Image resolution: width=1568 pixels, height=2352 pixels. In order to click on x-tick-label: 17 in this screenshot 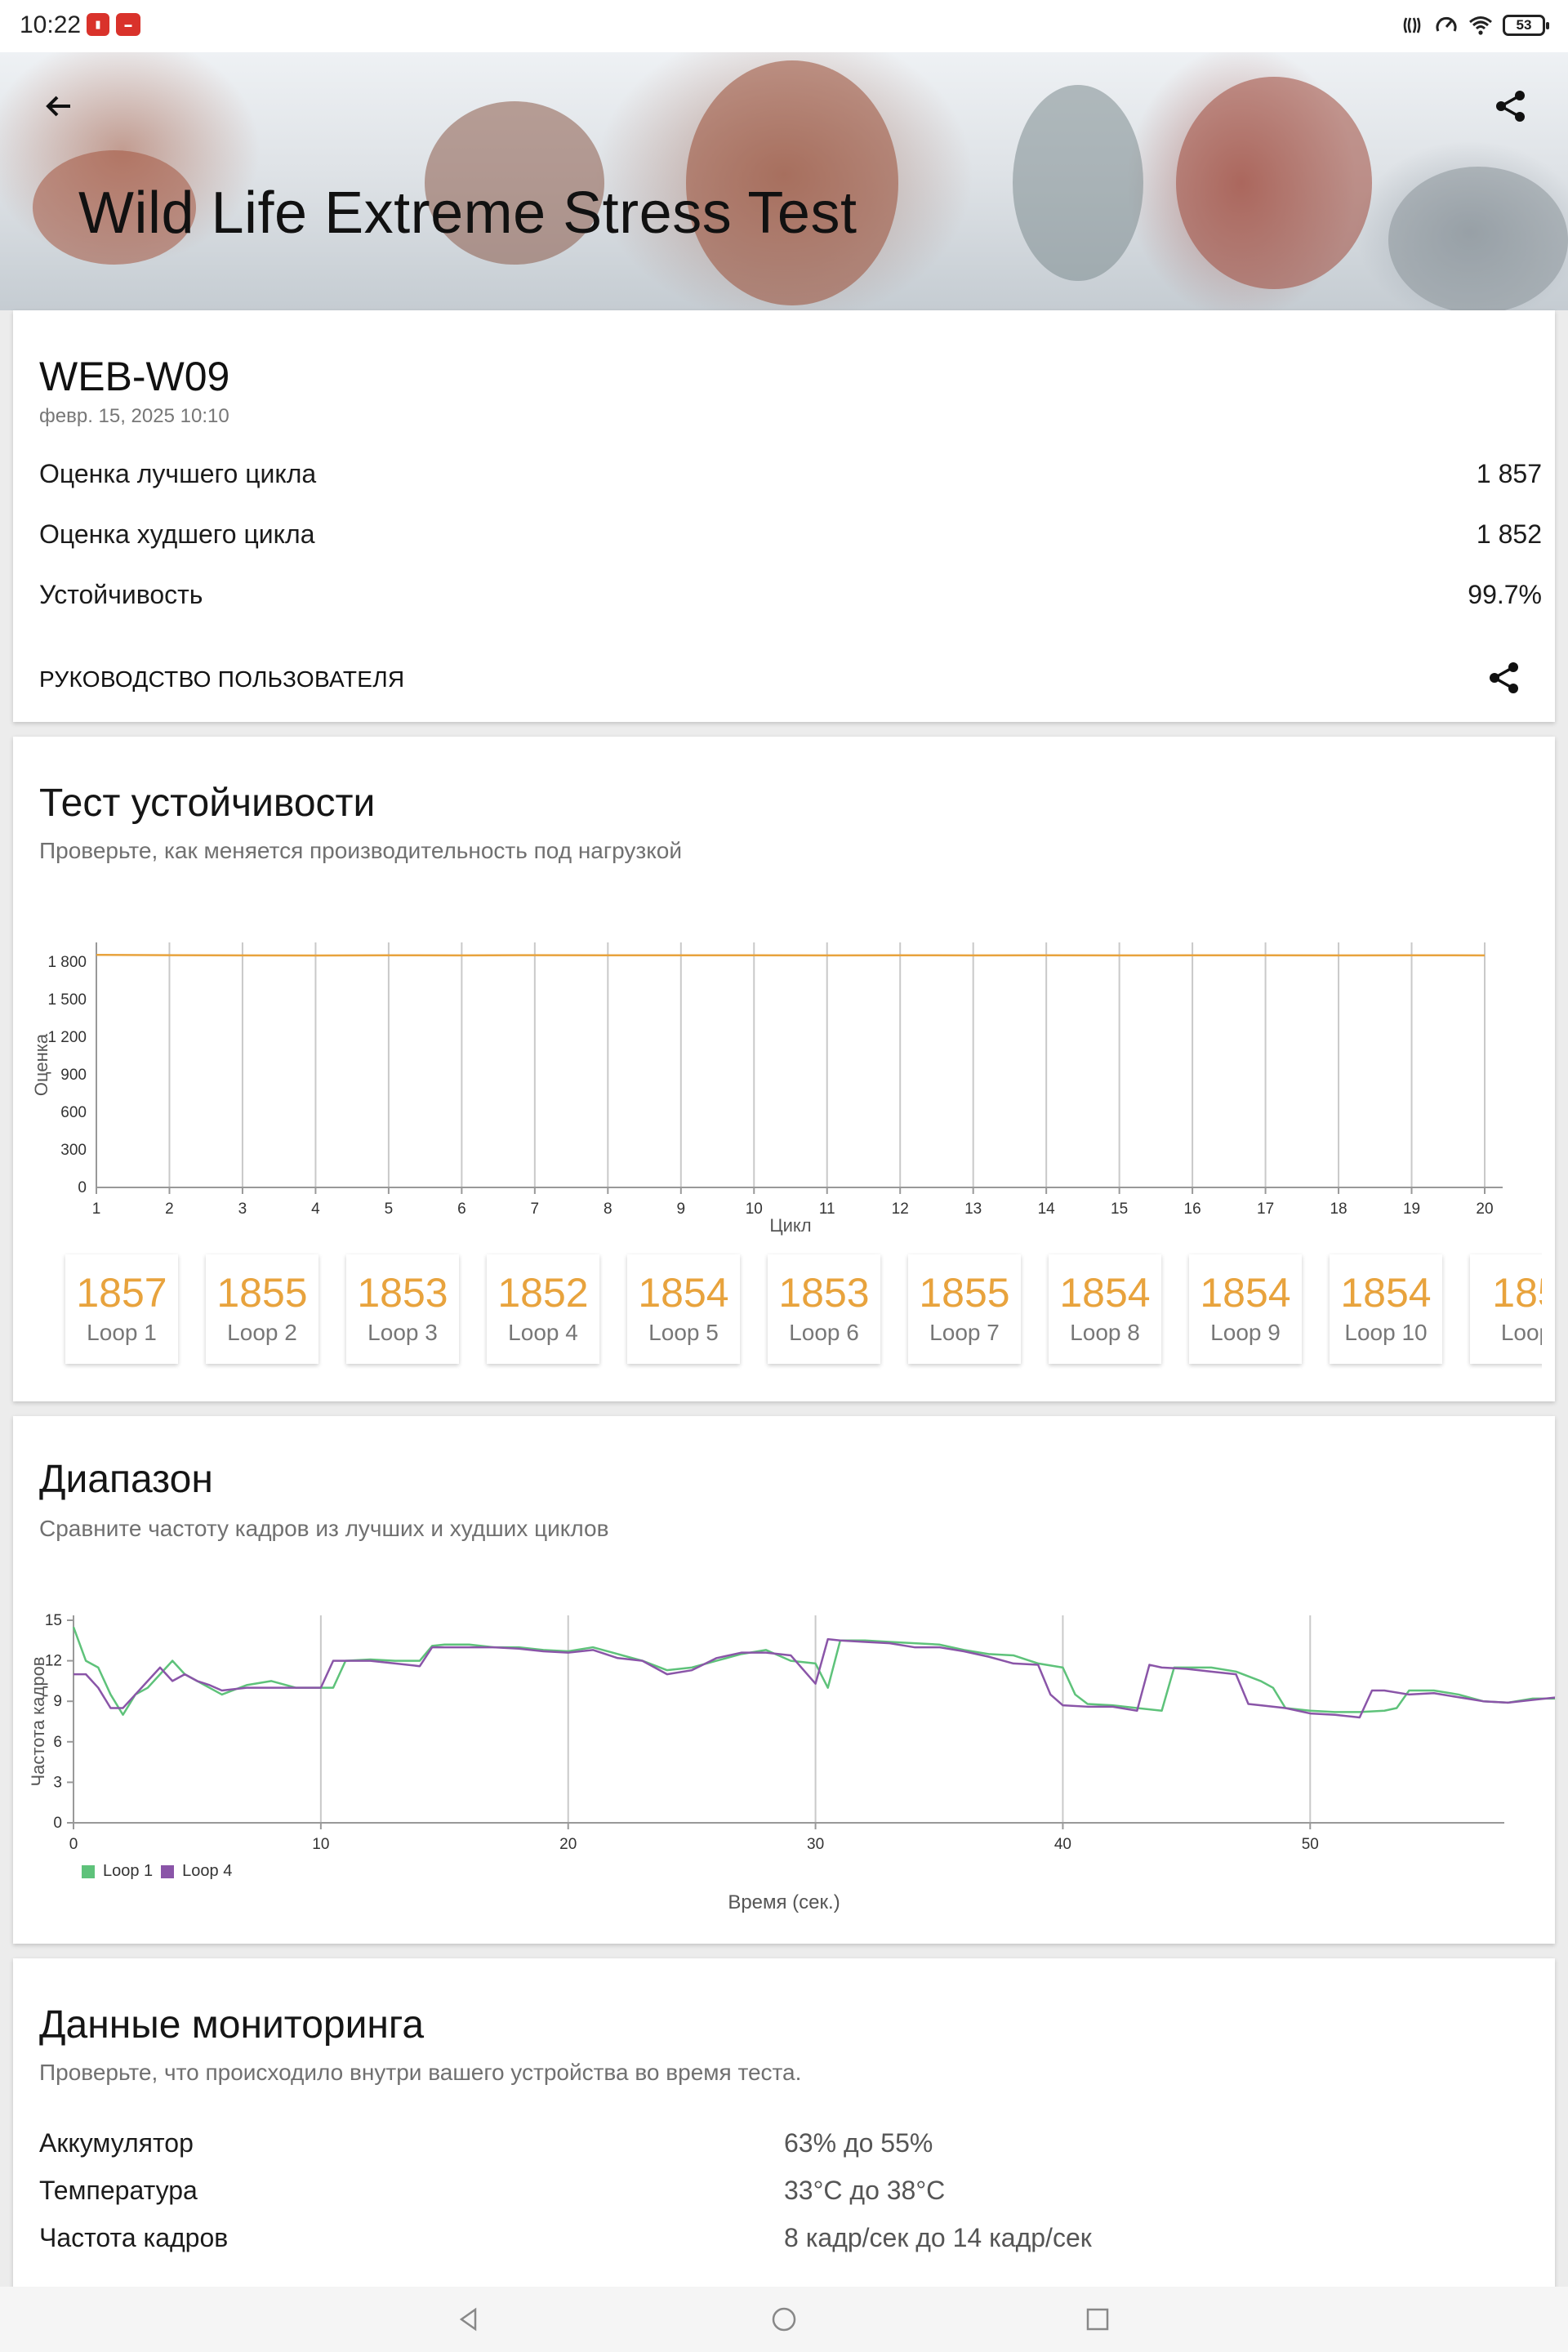, I will do `click(1265, 1209)`.